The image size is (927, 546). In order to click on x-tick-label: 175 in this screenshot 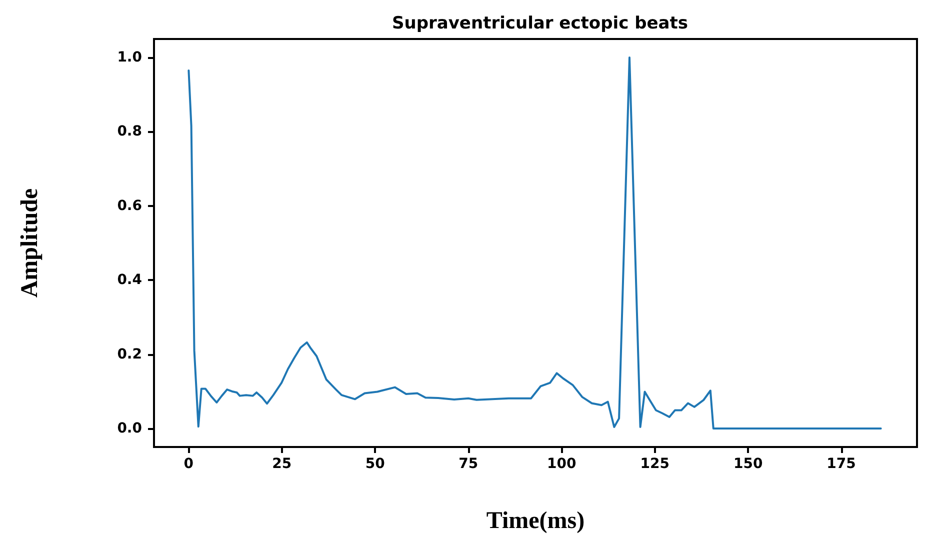, I will do `click(841, 464)`.